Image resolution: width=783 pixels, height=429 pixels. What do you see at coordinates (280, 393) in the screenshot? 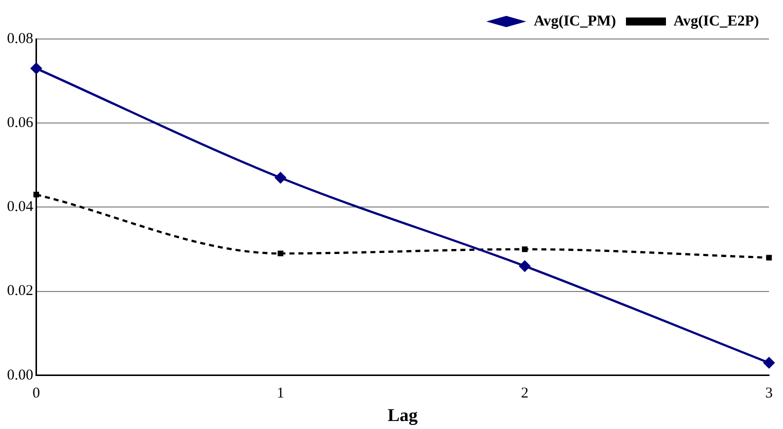
I see `x-tick-label: 1` at bounding box center [280, 393].